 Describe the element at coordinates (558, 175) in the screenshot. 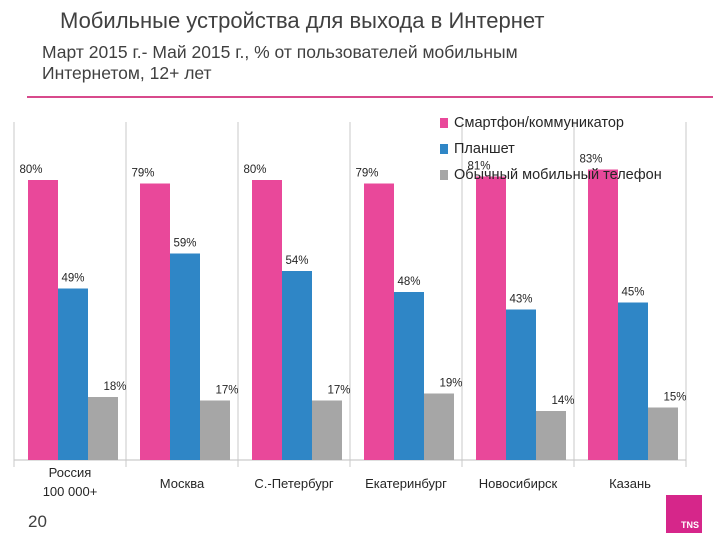

I see `legend-label-phone: Обычный мобильный телефон` at that location.